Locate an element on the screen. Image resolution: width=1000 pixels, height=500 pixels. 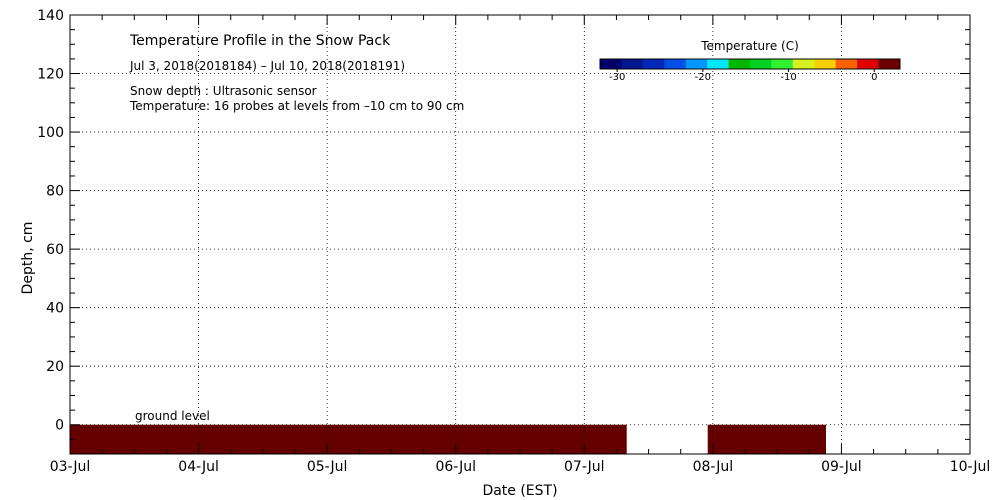
colorbar-tick-label: 0 is located at coordinates (874, 77).